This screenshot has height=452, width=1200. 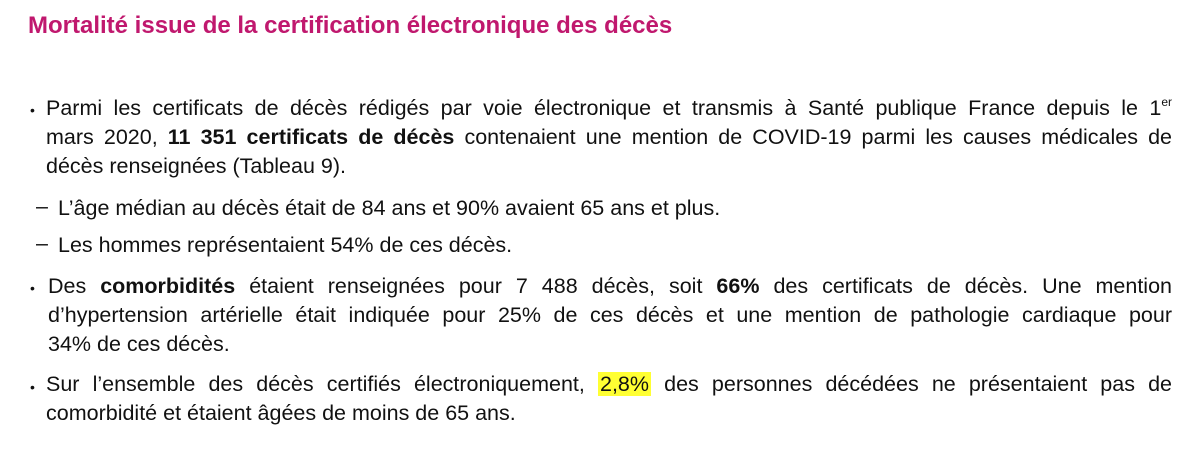 I want to click on highlighted-percent: 2,8%, so click(x=625, y=384).